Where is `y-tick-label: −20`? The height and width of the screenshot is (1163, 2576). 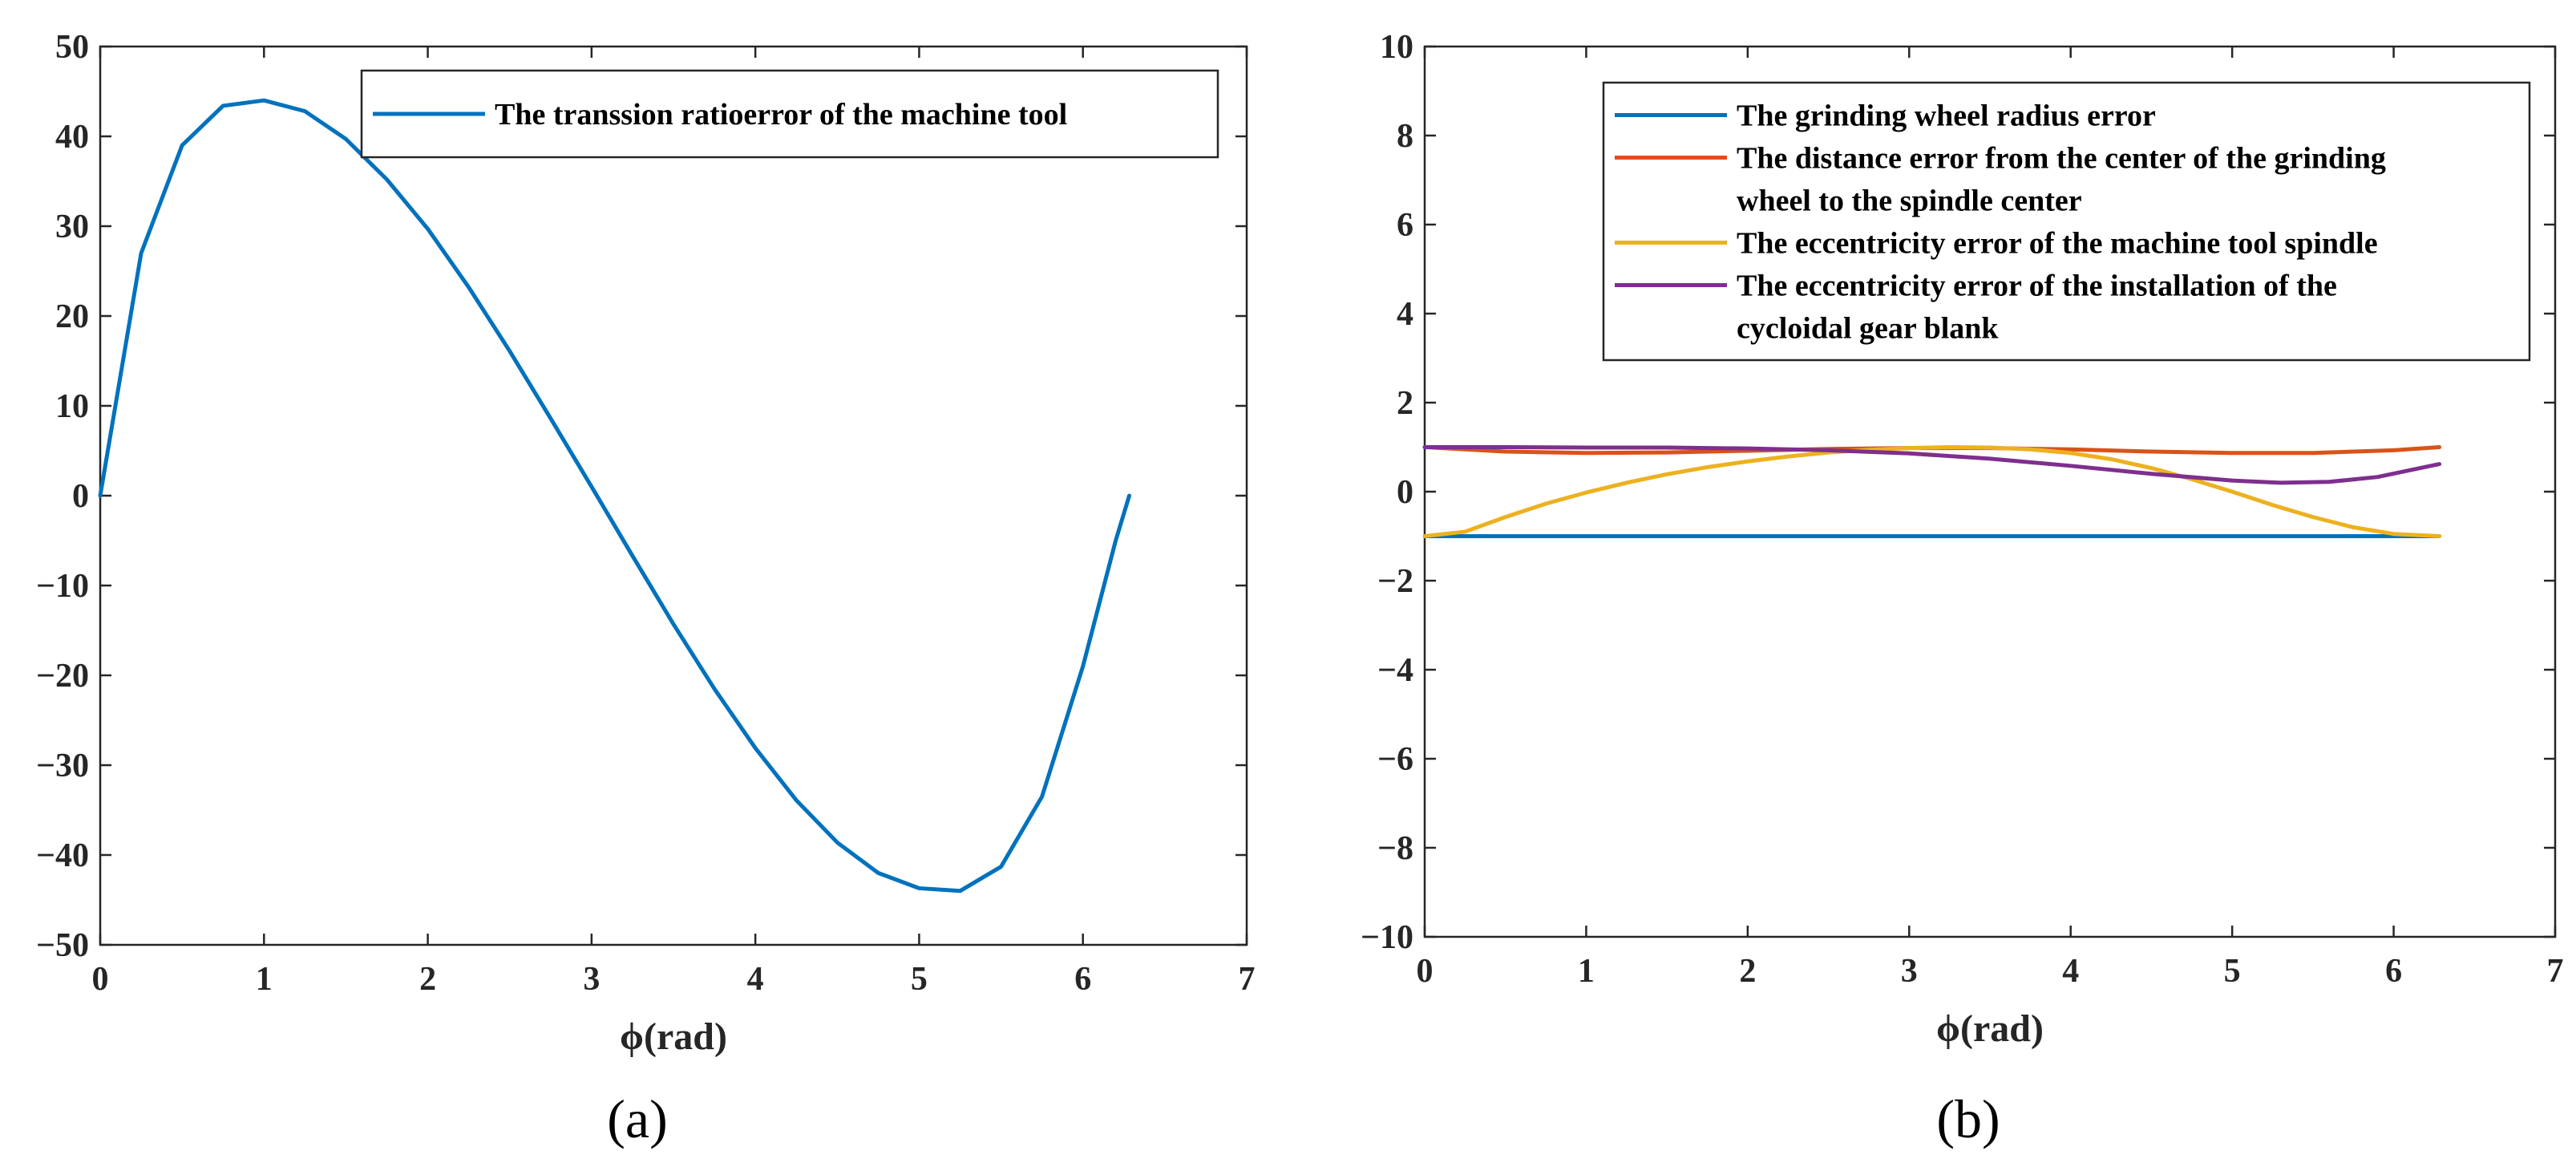
y-tick-label: −20 is located at coordinates (62, 676).